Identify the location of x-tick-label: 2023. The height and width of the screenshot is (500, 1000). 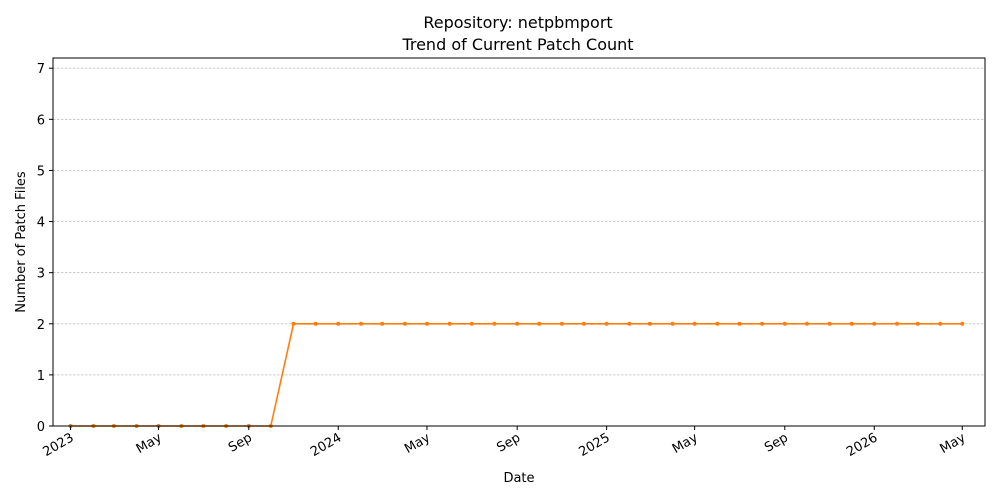
(58, 445).